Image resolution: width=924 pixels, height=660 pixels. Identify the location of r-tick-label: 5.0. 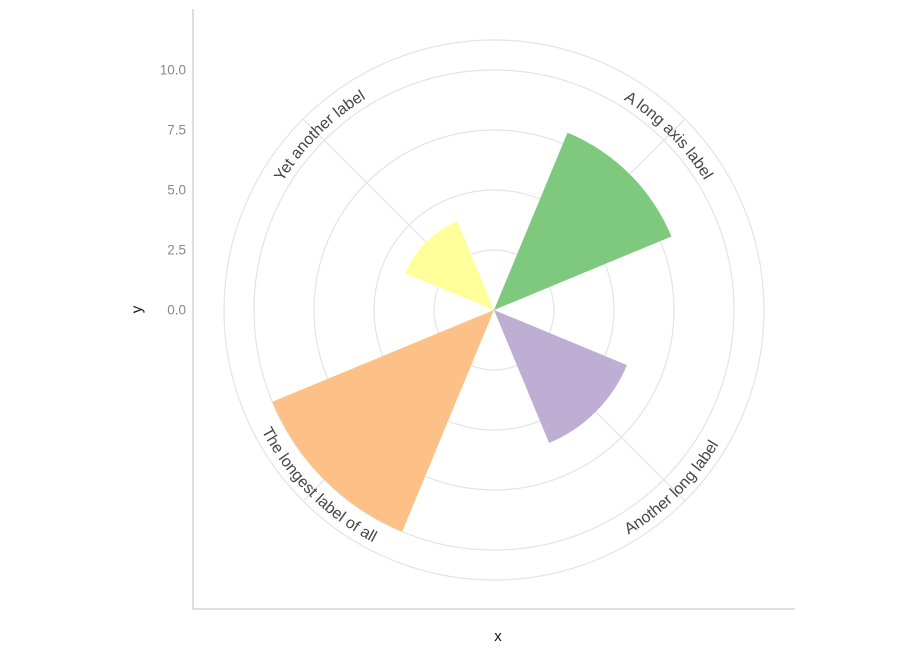
(176, 190).